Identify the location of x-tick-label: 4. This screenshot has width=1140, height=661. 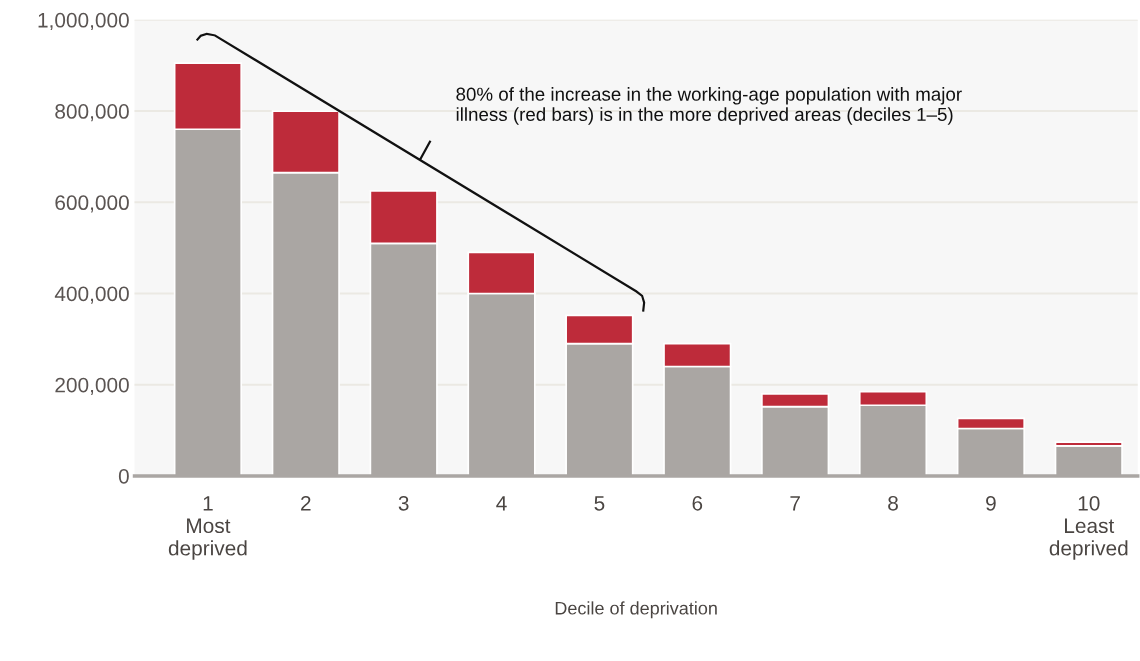
(501, 503).